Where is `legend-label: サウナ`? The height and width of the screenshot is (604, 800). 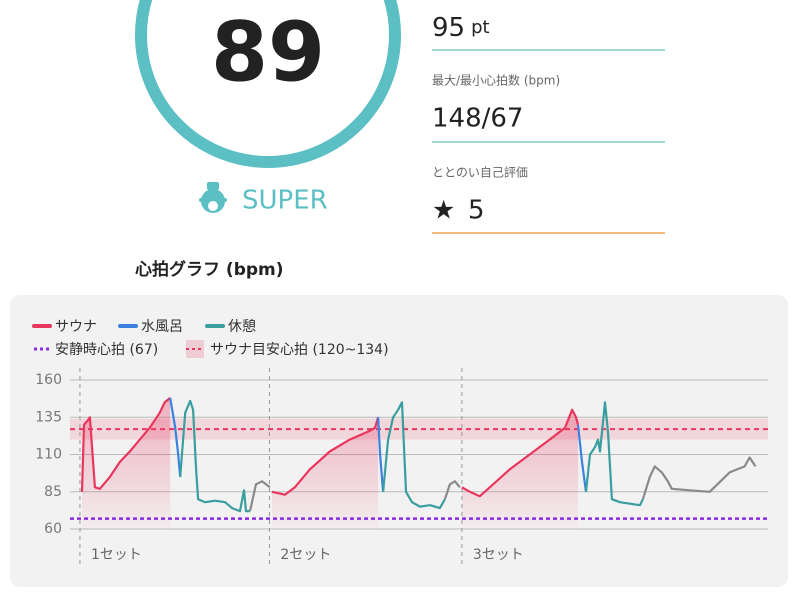 legend-label: サウナ is located at coordinates (76, 327).